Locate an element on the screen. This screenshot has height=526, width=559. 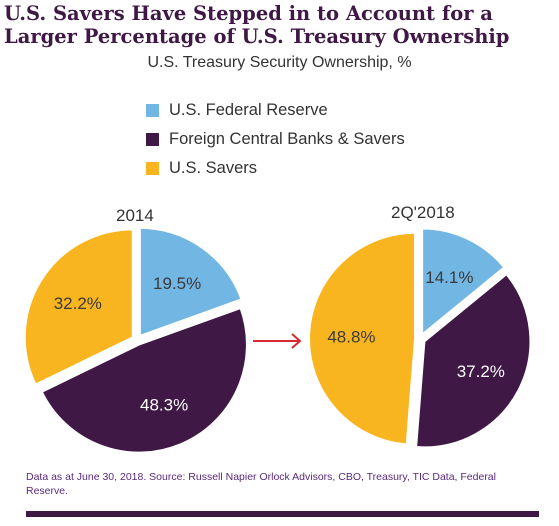
legend-item-federal-reserve: U.S. Federal Reserve is located at coordinates (275, 110).